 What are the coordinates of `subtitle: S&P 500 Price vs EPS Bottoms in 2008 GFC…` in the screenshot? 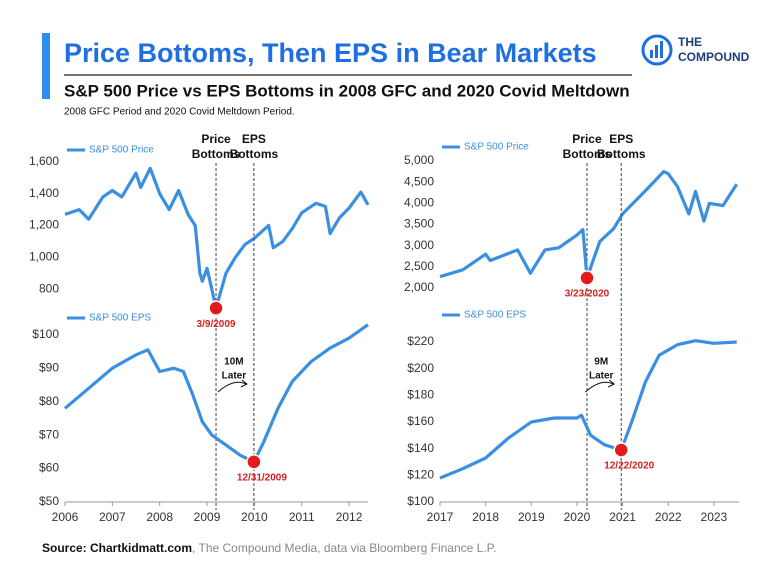 It's located at (347, 90).